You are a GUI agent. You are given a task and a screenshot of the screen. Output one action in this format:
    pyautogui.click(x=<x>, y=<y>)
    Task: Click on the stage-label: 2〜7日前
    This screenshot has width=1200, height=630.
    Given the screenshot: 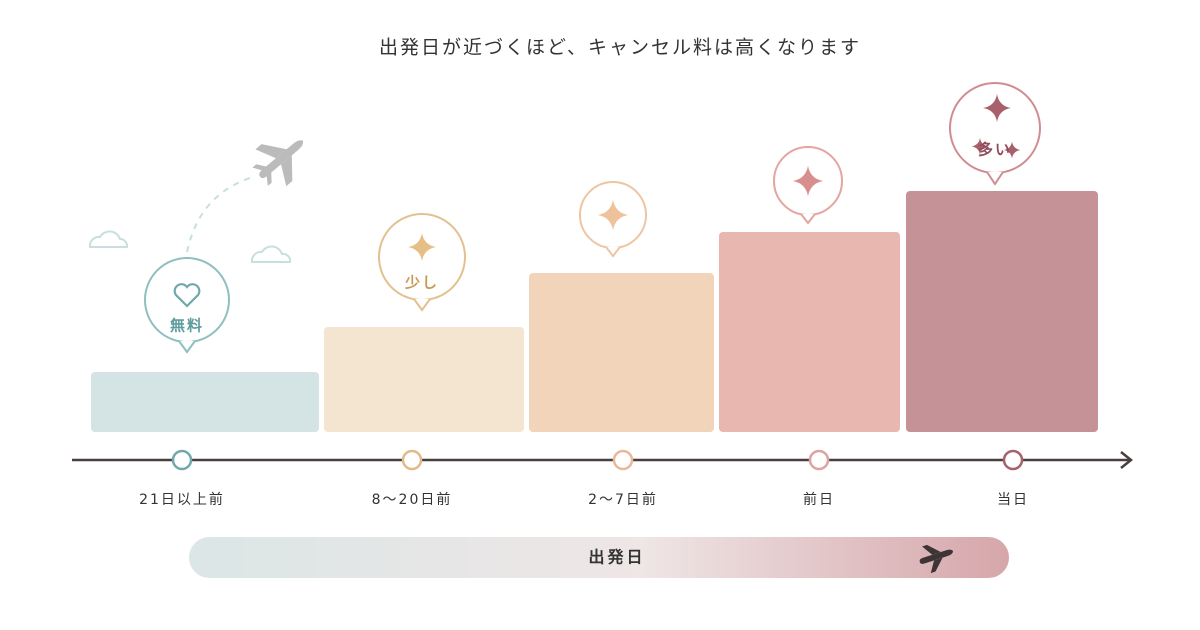 What is the action you would take?
    pyautogui.click(x=623, y=499)
    